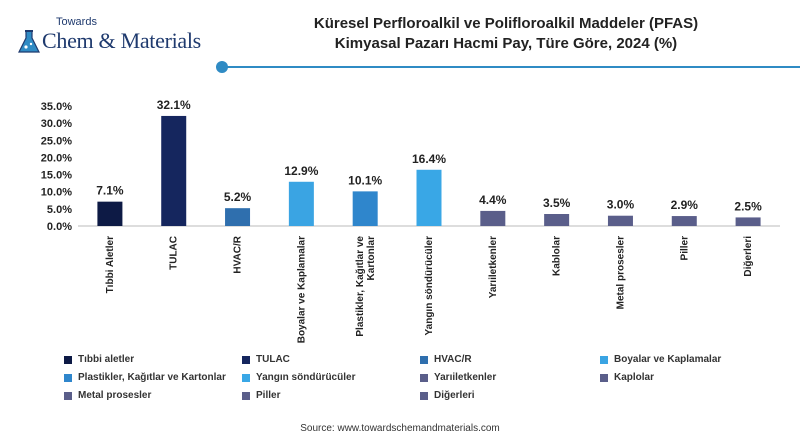  I want to click on logo-small-text: Towards, so click(76, 22).